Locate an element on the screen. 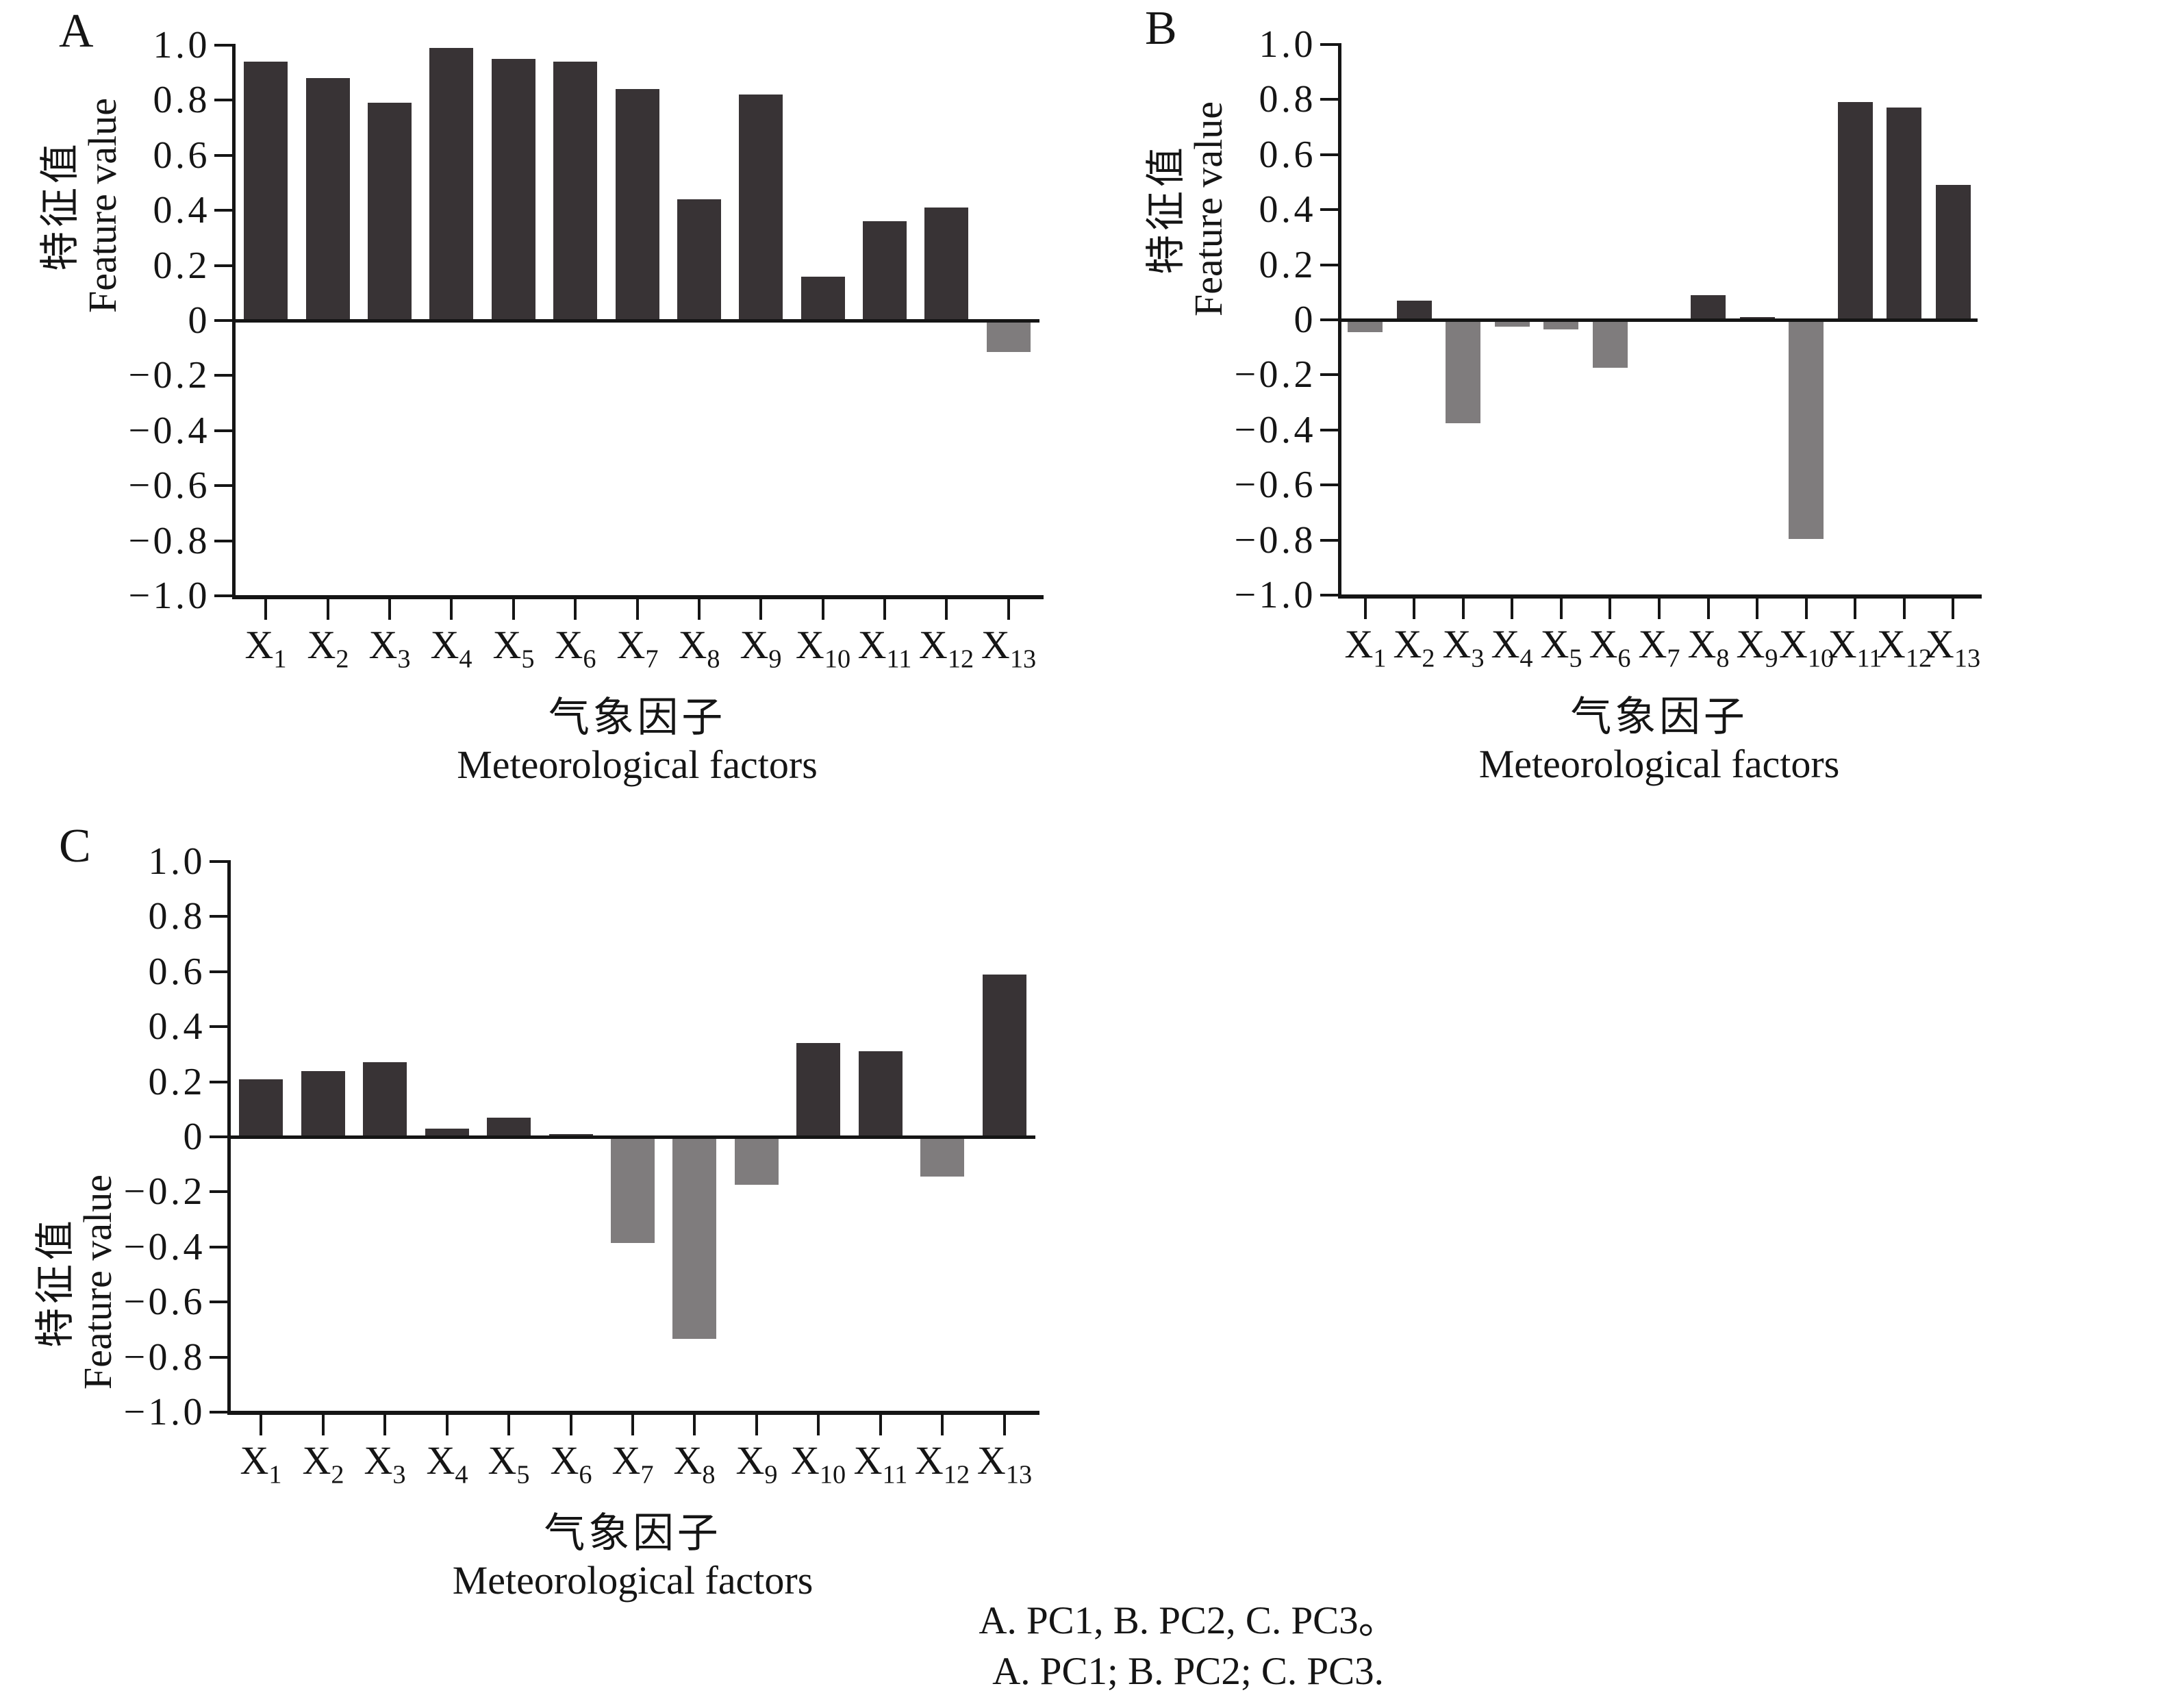 Image resolution: width=2157 pixels, height=1708 pixels. x-category-label-x6: X6 is located at coordinates (571, 1464).